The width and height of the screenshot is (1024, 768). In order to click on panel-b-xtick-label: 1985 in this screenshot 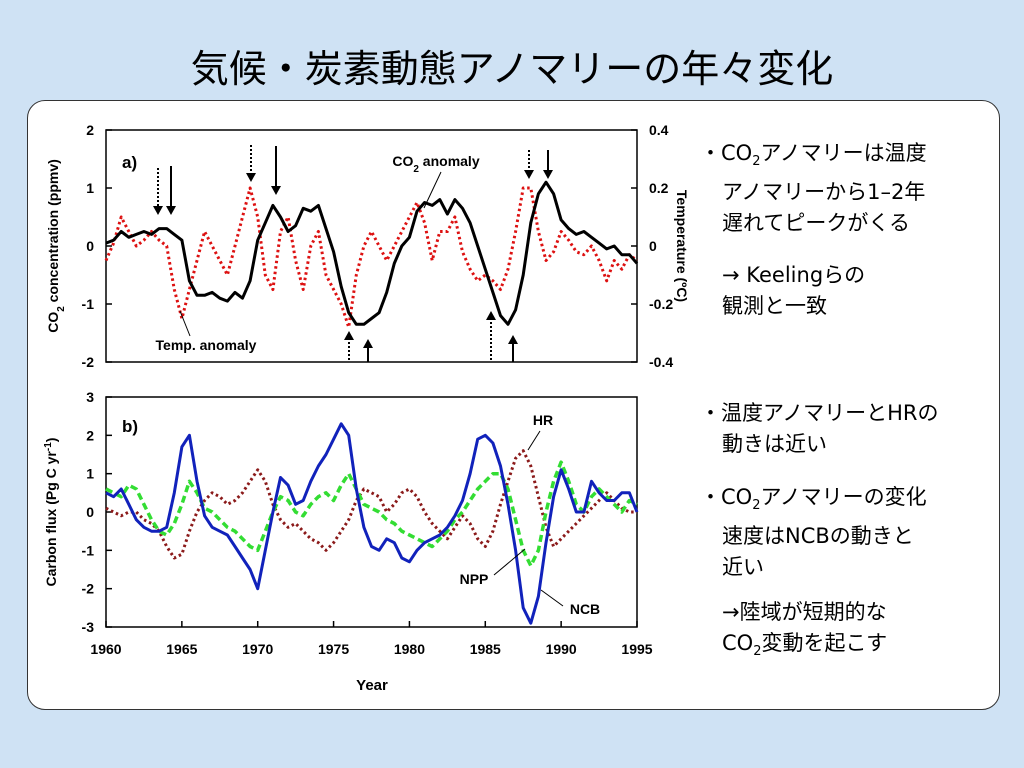, I will do `click(485, 649)`.